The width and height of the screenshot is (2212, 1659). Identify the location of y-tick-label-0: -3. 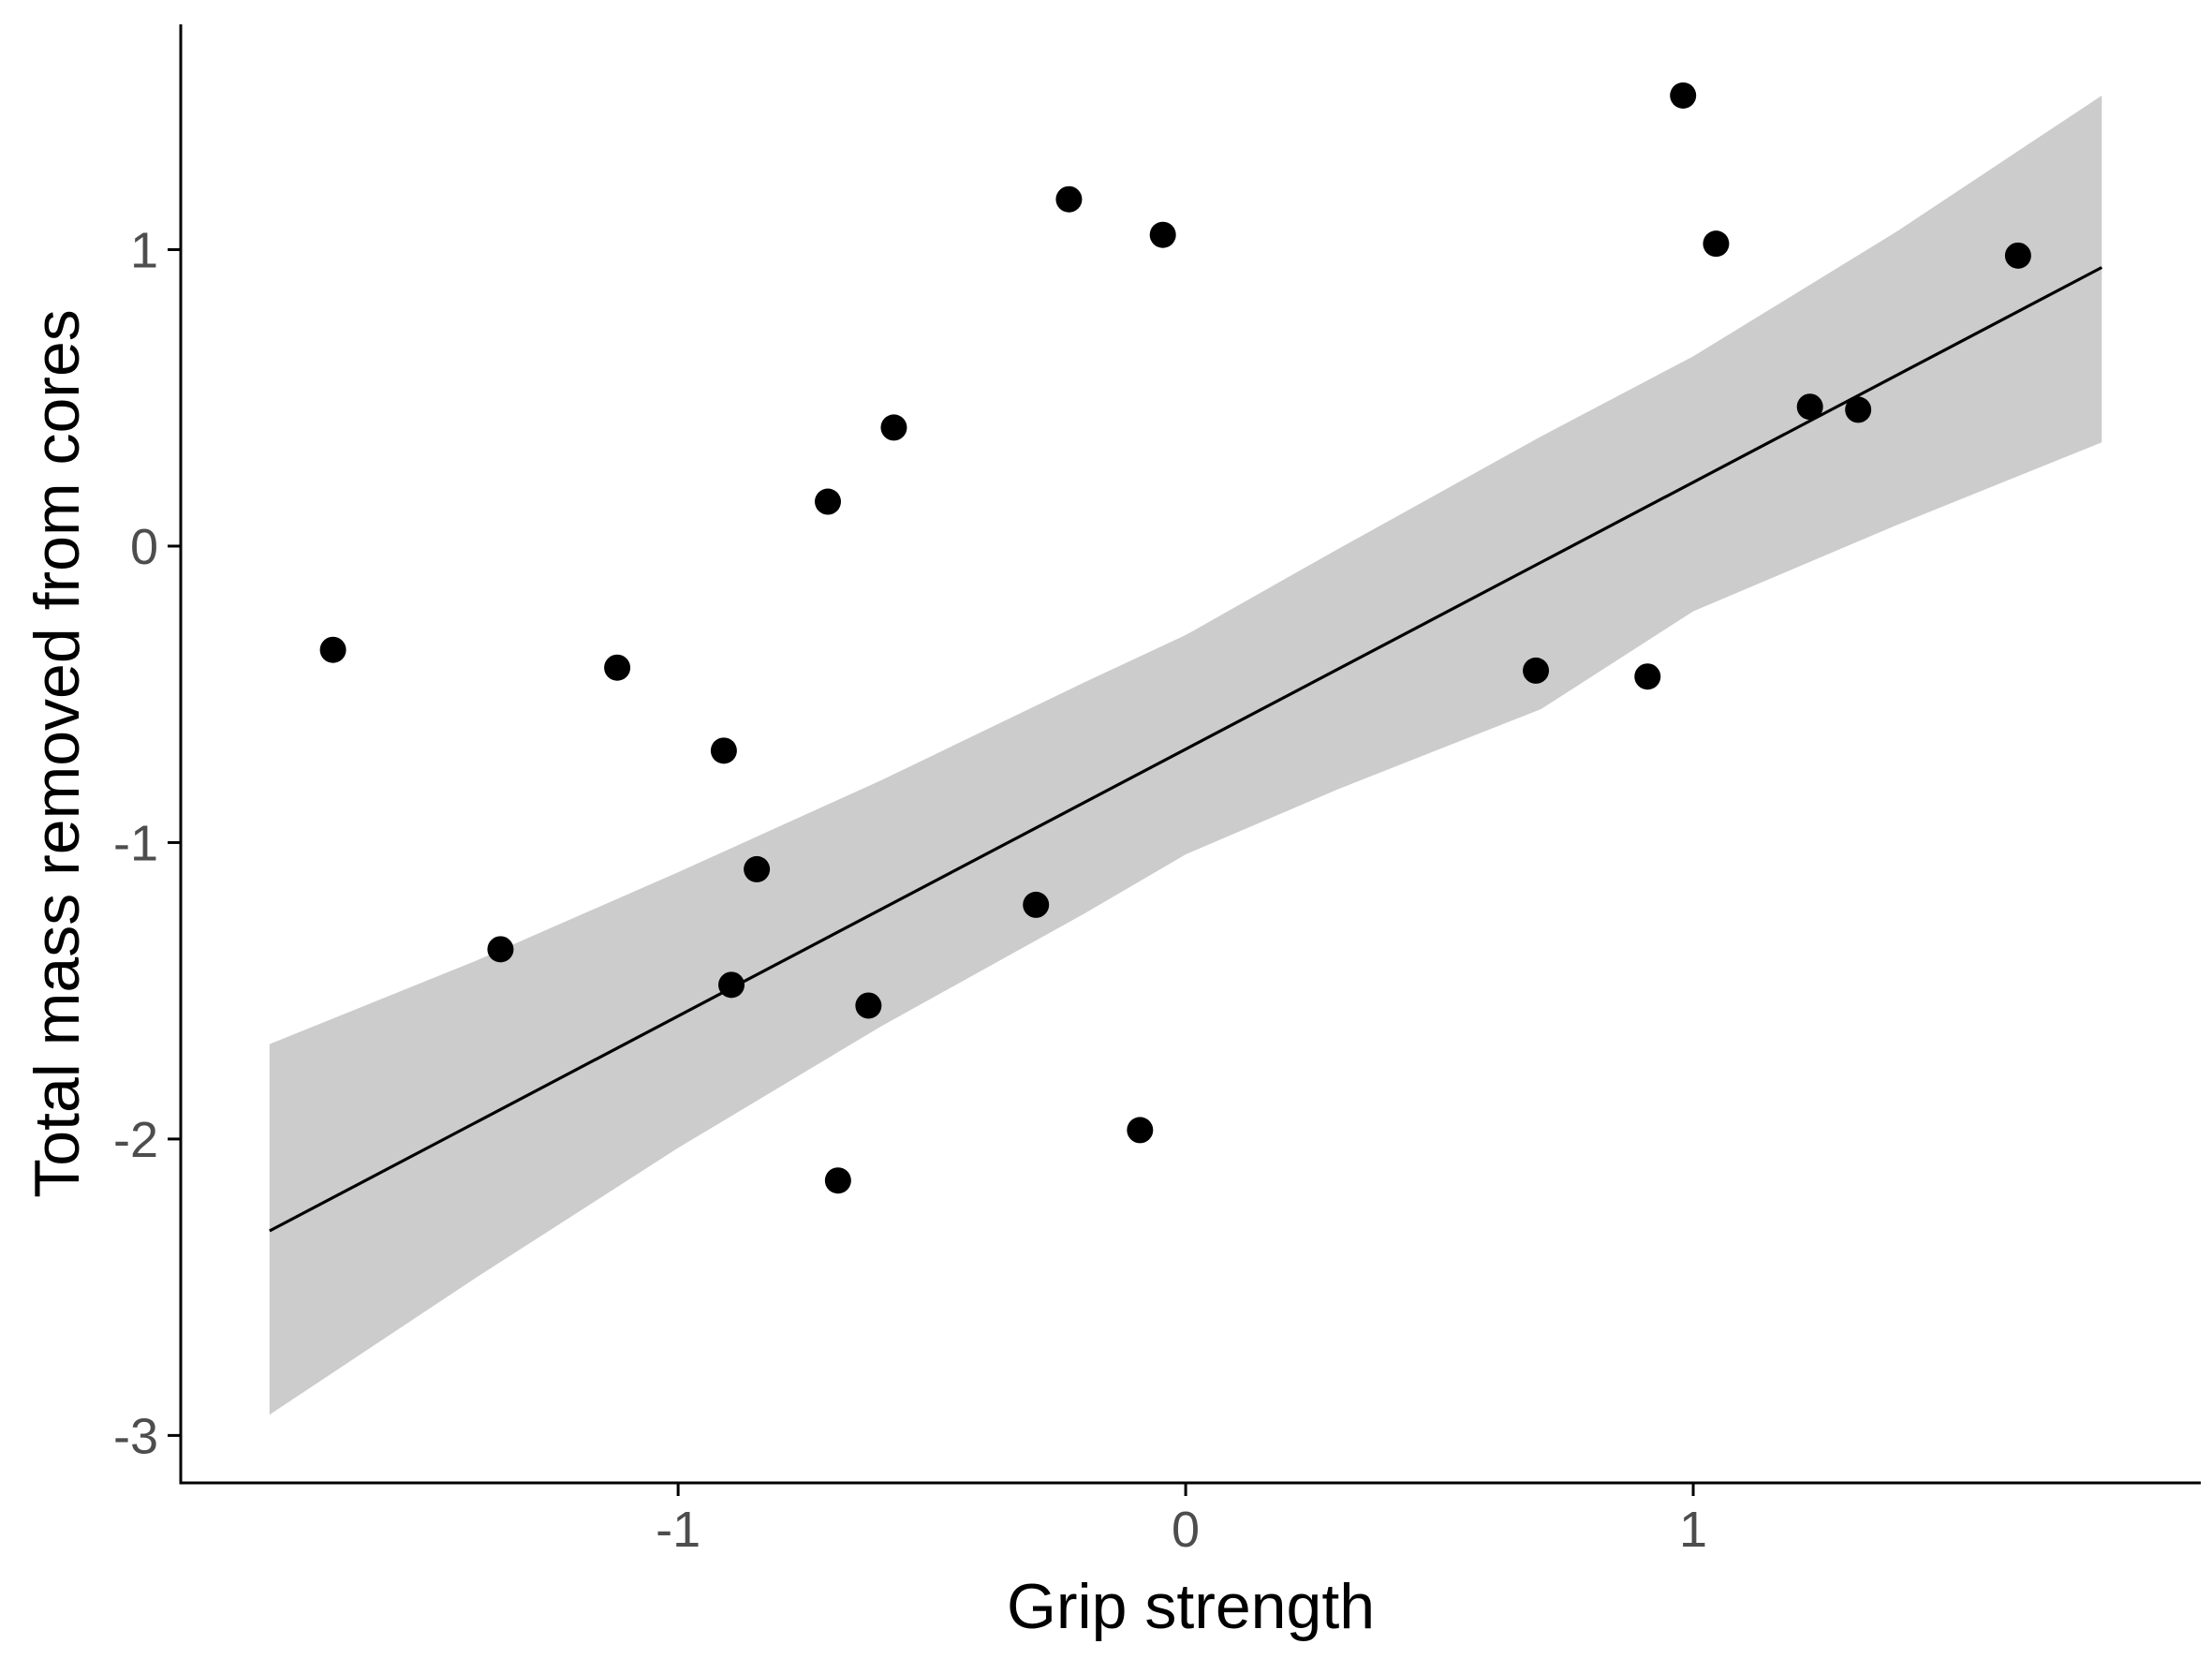
(136, 1436).